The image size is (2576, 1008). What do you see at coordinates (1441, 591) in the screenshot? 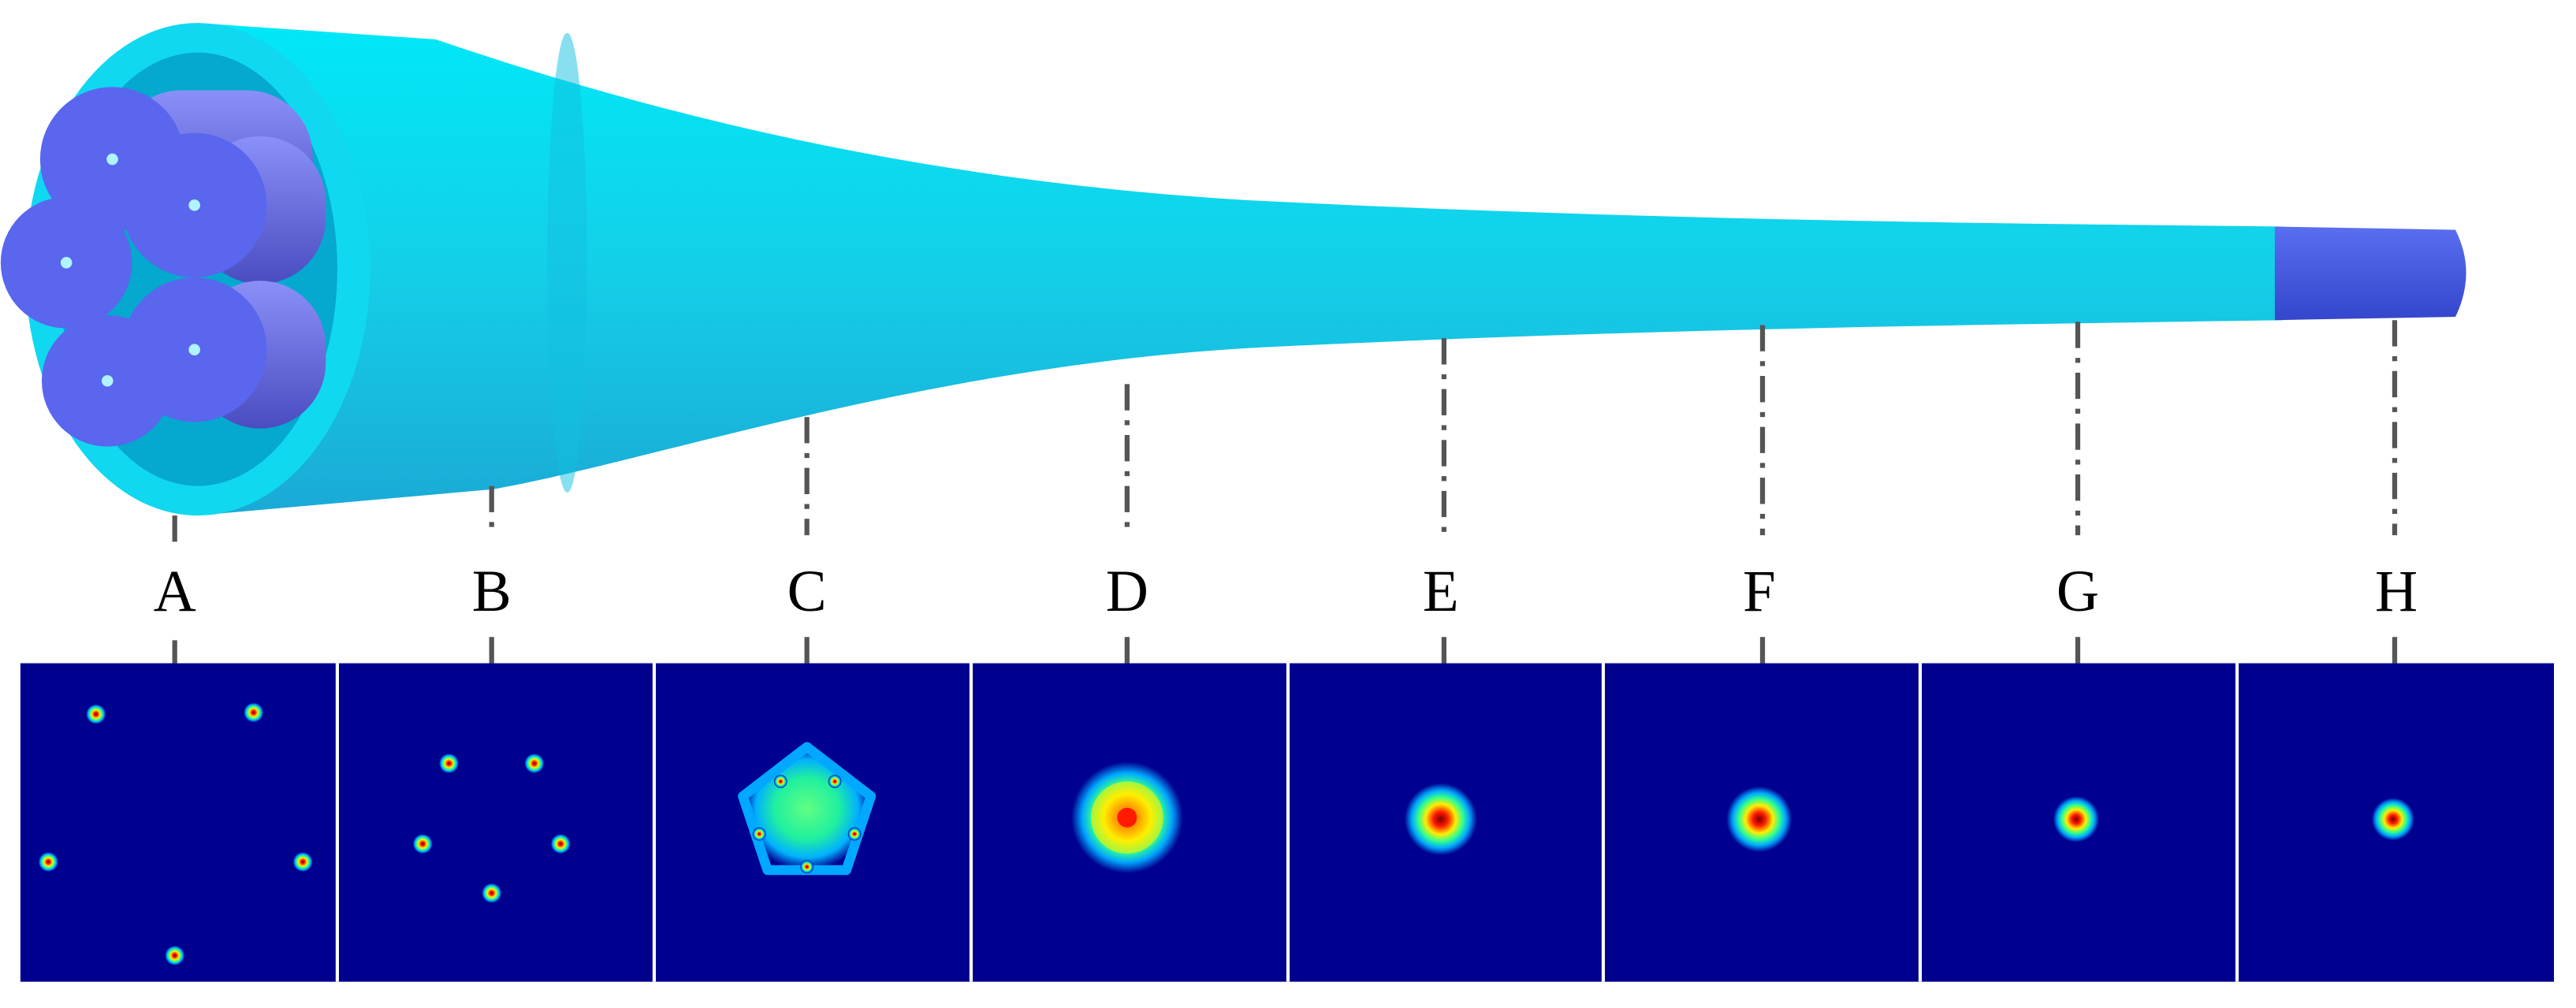
I see `section-label: E` at bounding box center [1441, 591].